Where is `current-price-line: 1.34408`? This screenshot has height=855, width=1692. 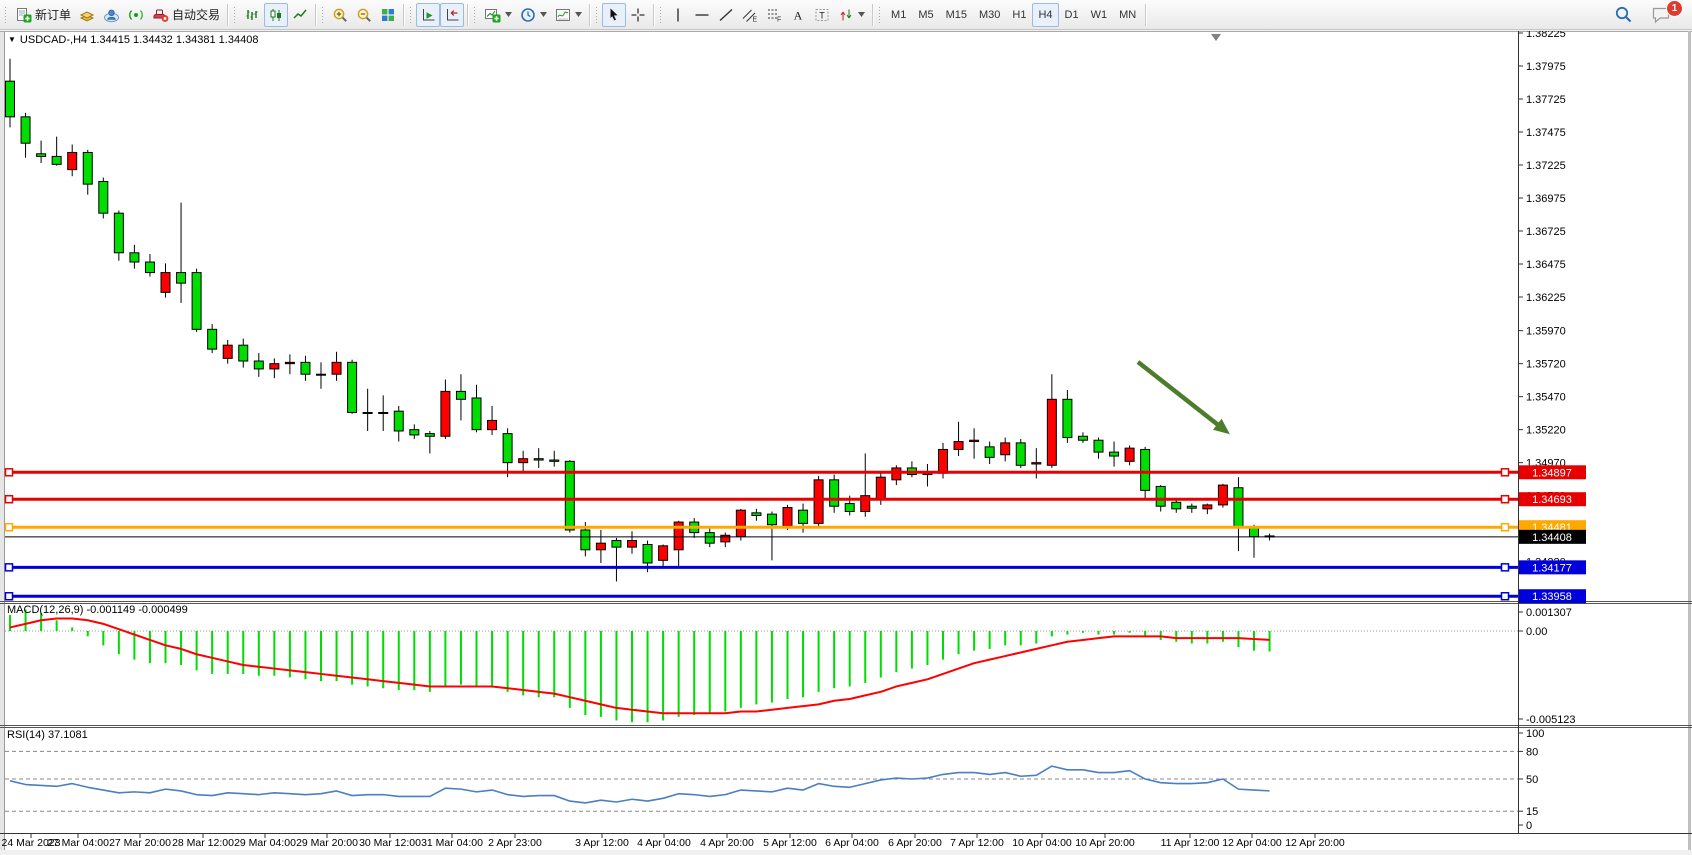
current-price-line: 1.34408 is located at coordinates (795, 536).